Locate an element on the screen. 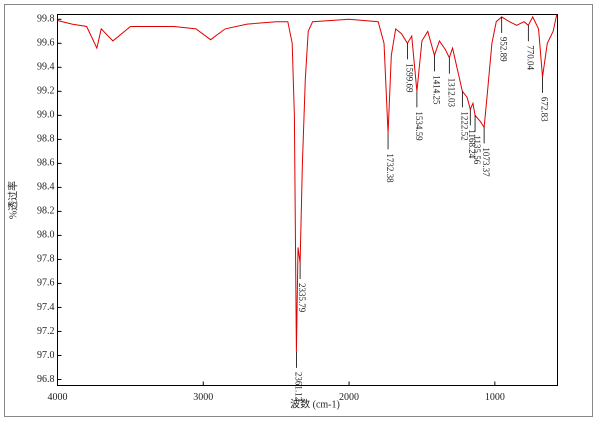 This screenshot has width=600, height=423. y-tick-label: 97.0 is located at coordinates (46, 355).